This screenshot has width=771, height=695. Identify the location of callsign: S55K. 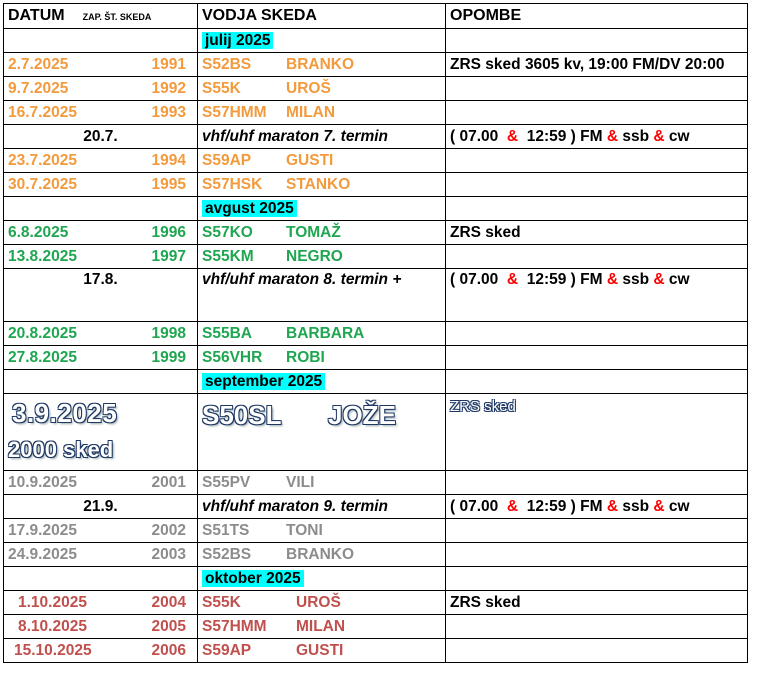
(221, 602).